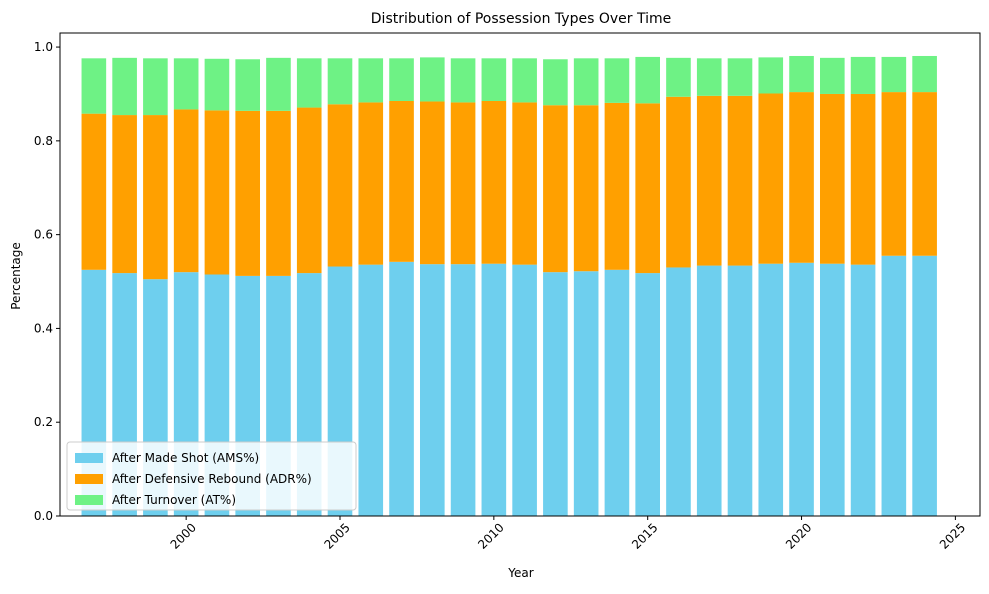 This screenshot has width=989, height=594. What do you see at coordinates (863, 75) in the screenshot?
I see `bar-segment-series-2-2022` at bounding box center [863, 75].